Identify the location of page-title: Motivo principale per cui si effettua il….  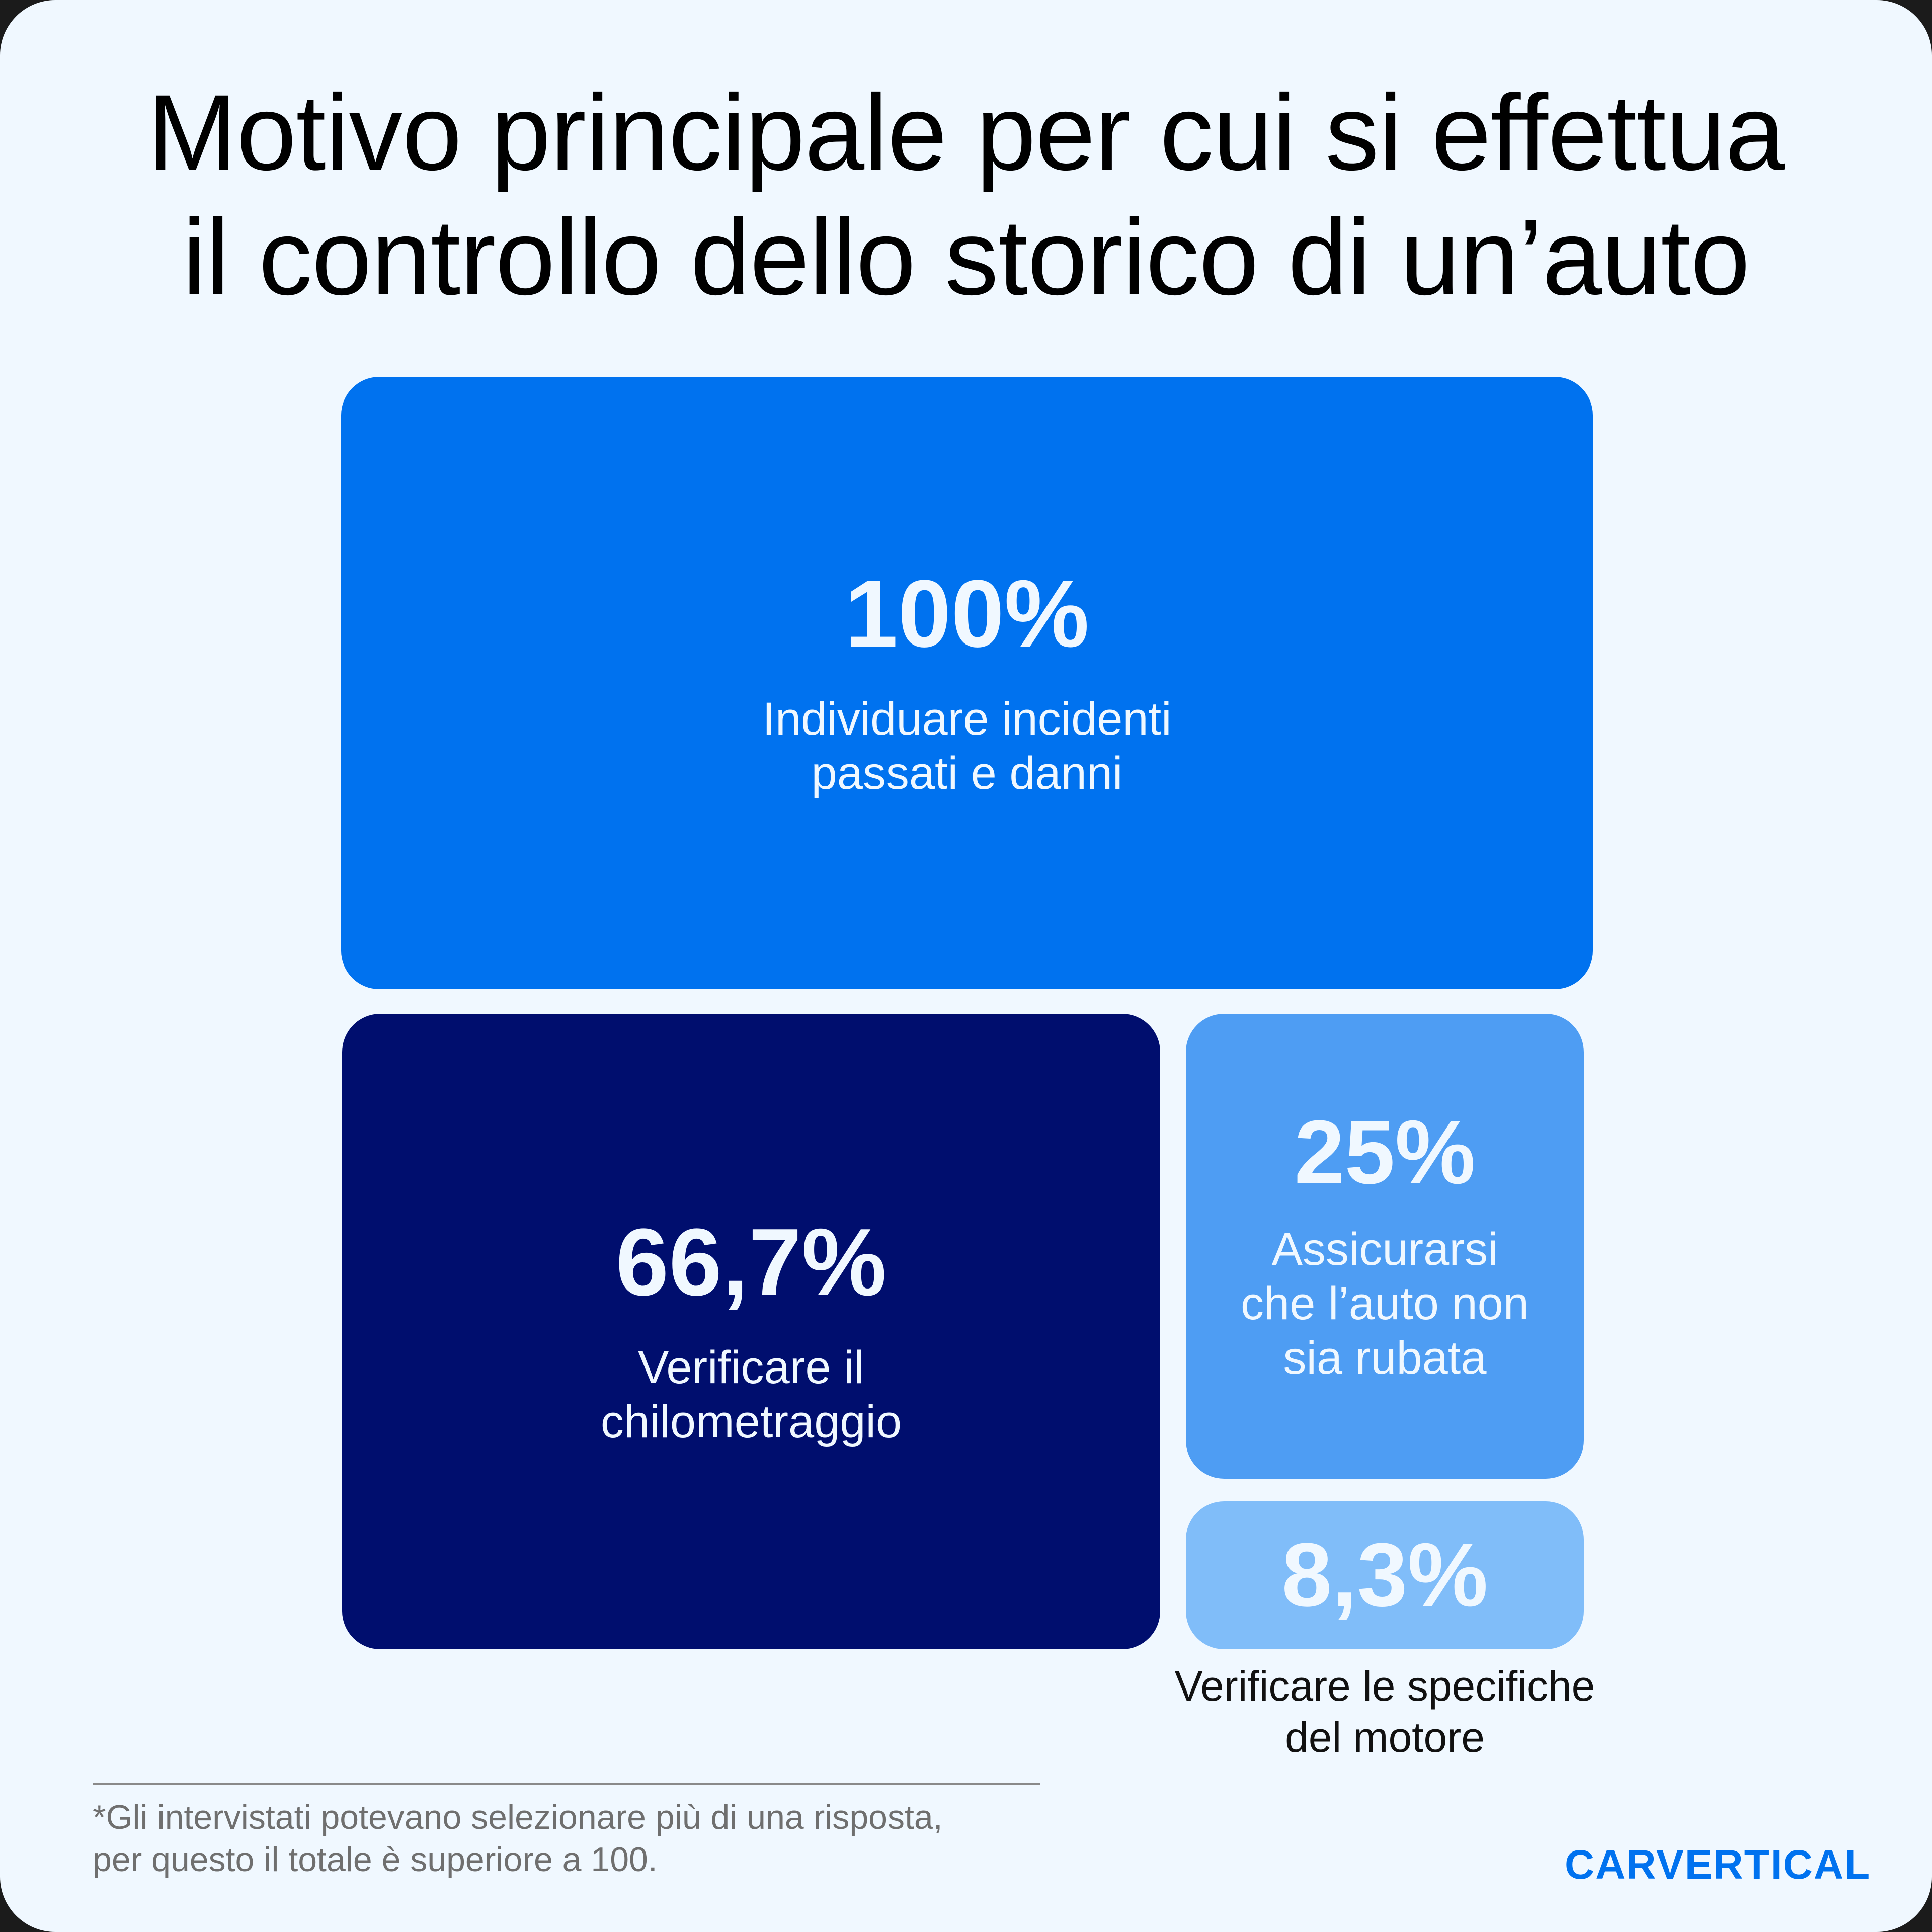
(966, 195).